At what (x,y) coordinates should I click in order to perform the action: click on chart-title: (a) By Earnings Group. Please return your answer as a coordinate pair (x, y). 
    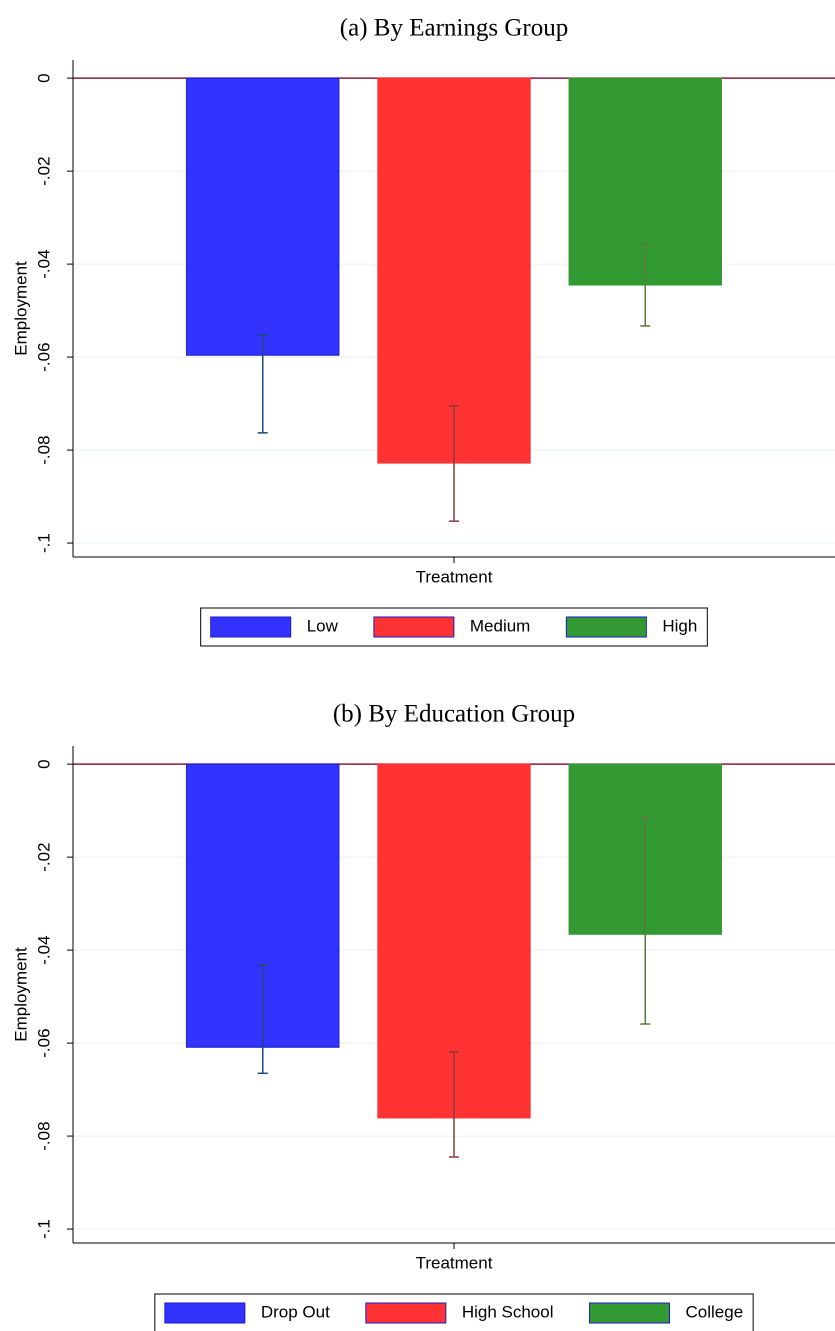
    Looking at the image, I should click on (454, 28).